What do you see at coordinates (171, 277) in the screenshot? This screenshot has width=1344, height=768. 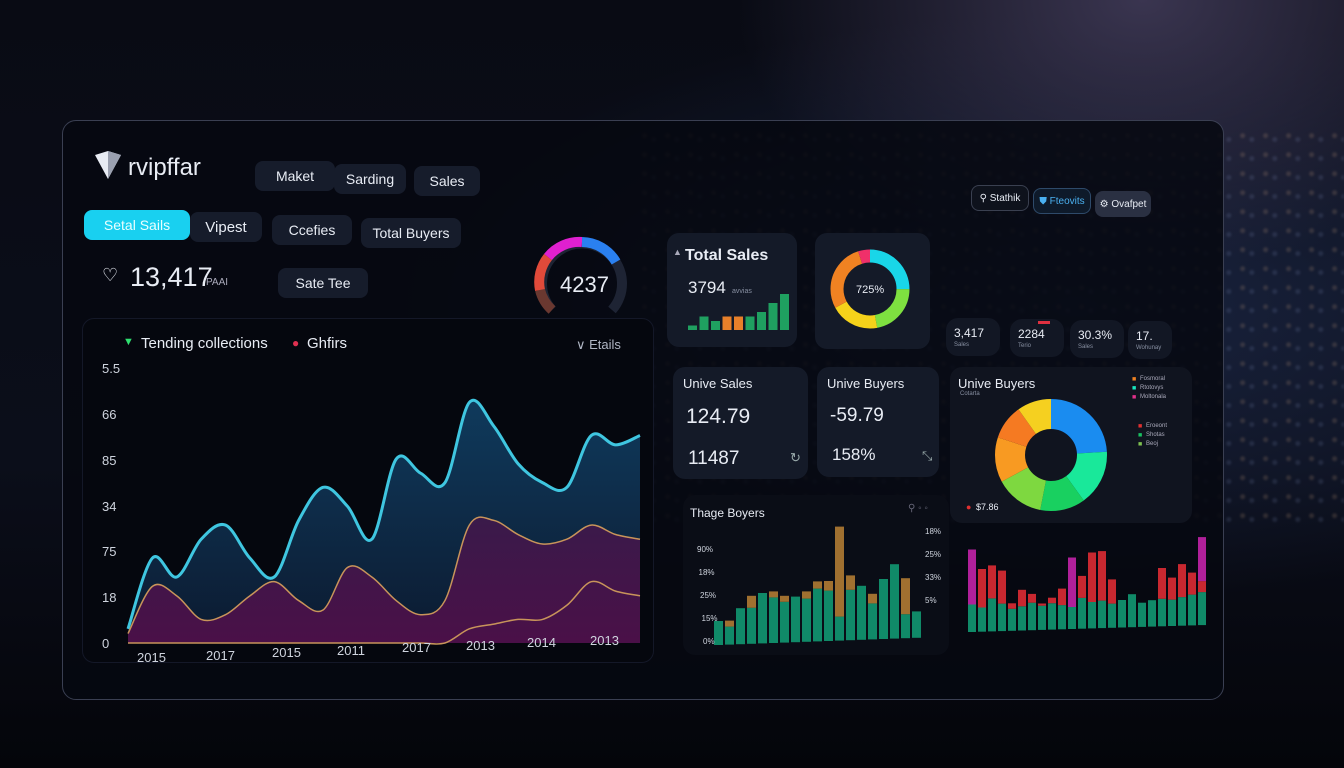 I see `summary-value: 13,417` at bounding box center [171, 277].